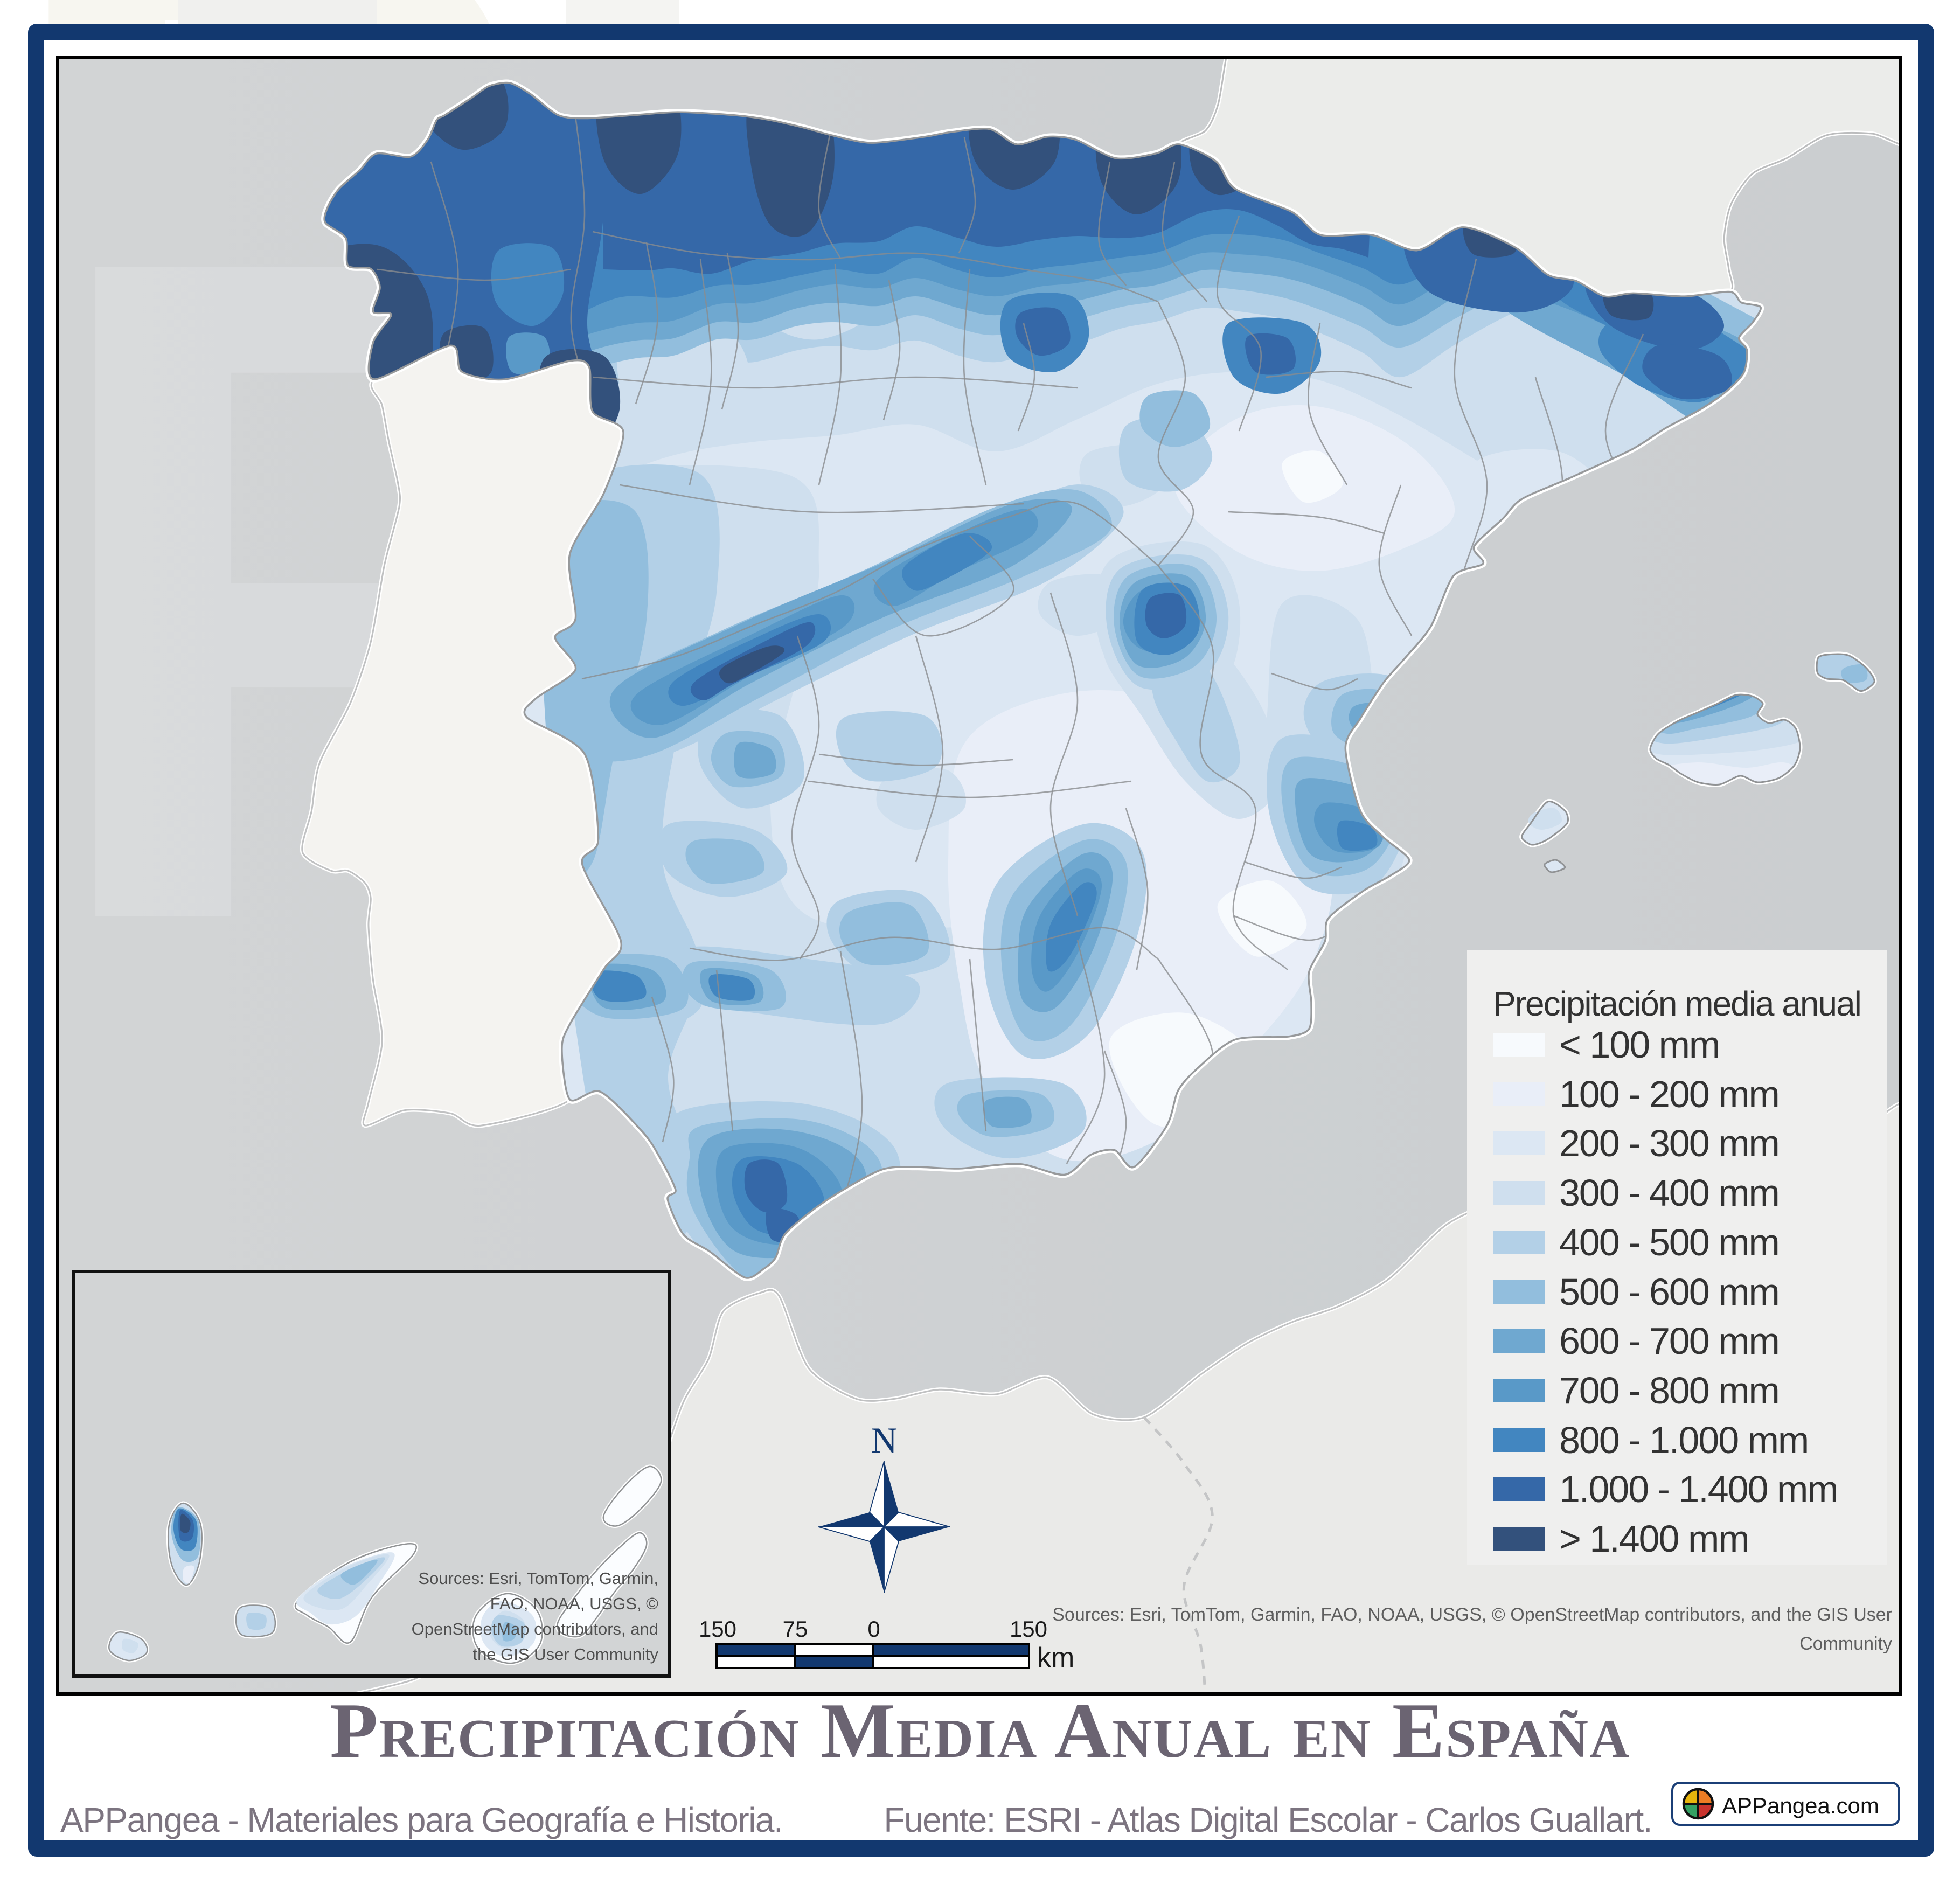 The width and height of the screenshot is (1960, 1890). Describe the element at coordinates (1669, 1391) in the screenshot. I see `svg-text: 700 - 800 mm` at that location.